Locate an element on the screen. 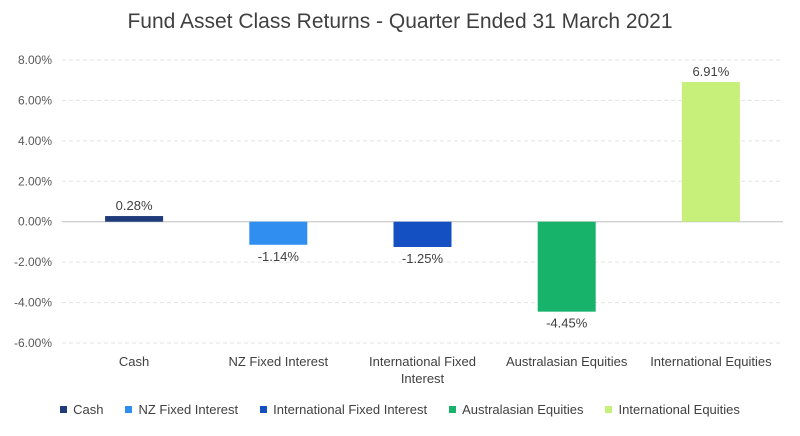 This screenshot has width=800, height=436. legend-item: Cash is located at coordinates (81, 409).